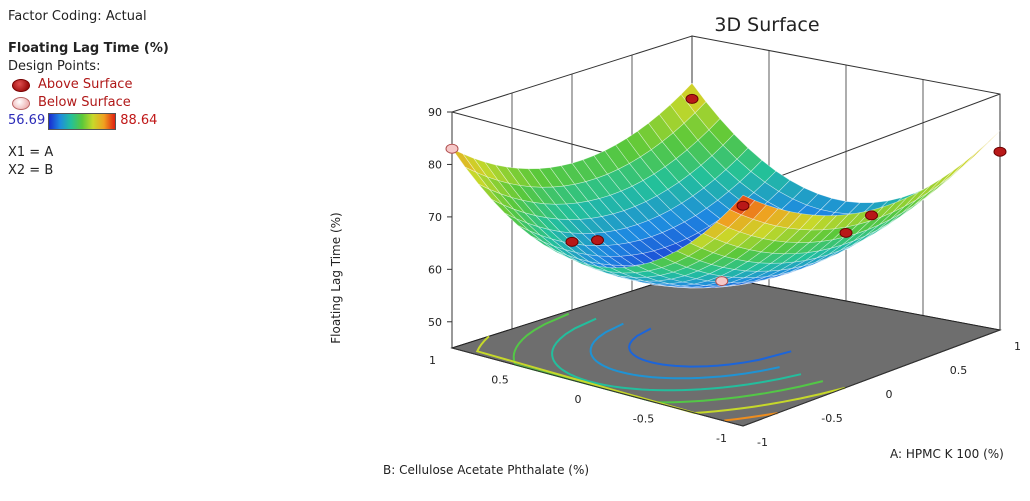  I want to click on z-axis-label: Floating Lag Time (%), so click(336, 277).